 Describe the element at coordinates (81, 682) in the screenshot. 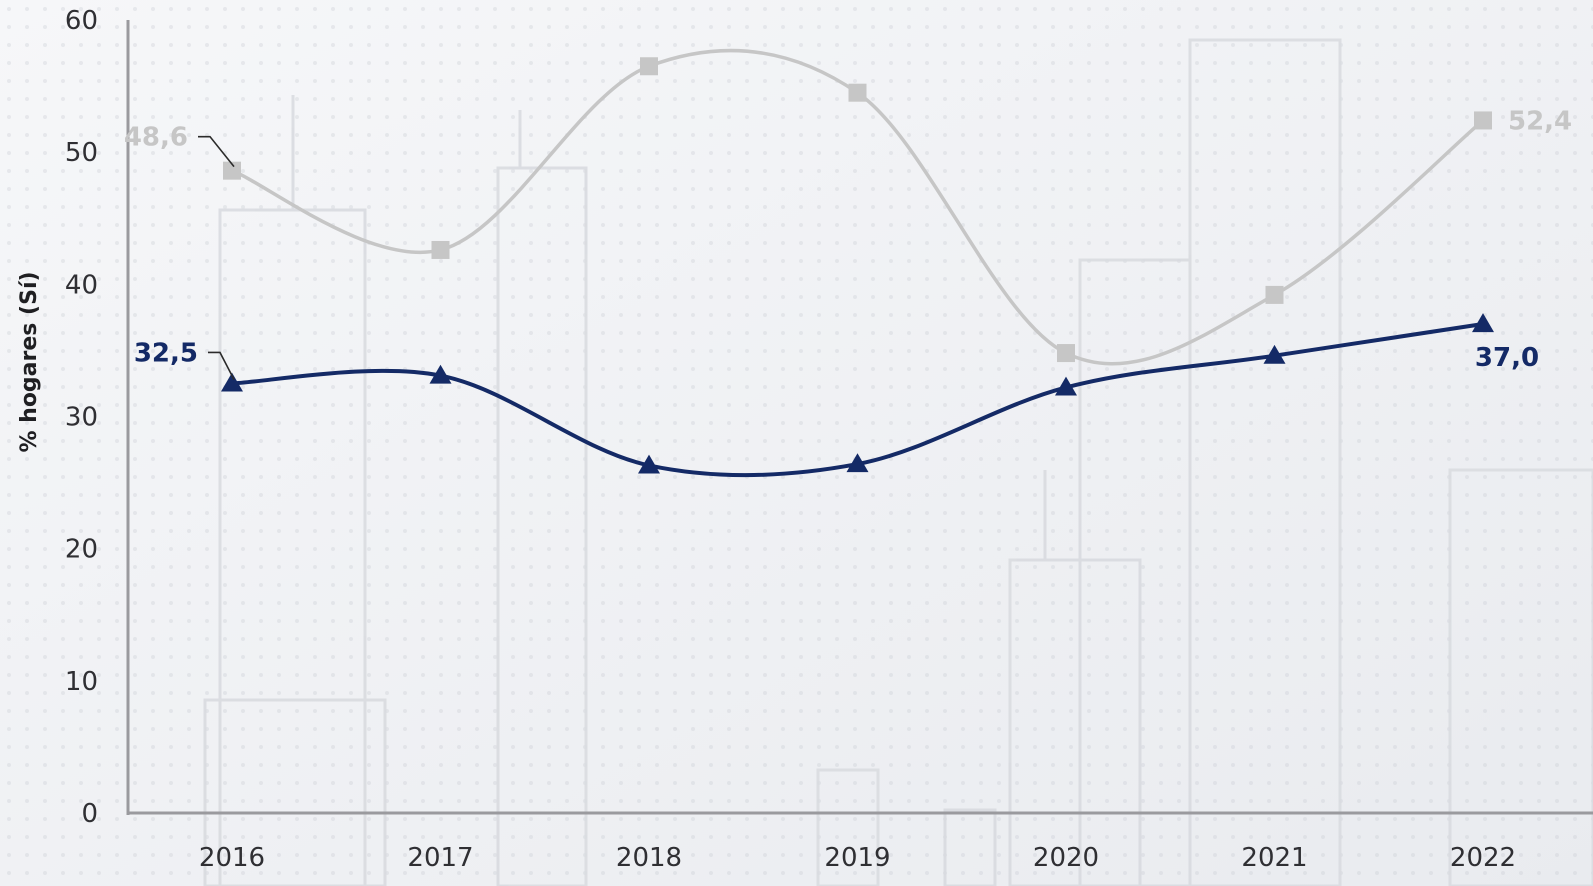

I see `y-tick-label: 10` at that location.